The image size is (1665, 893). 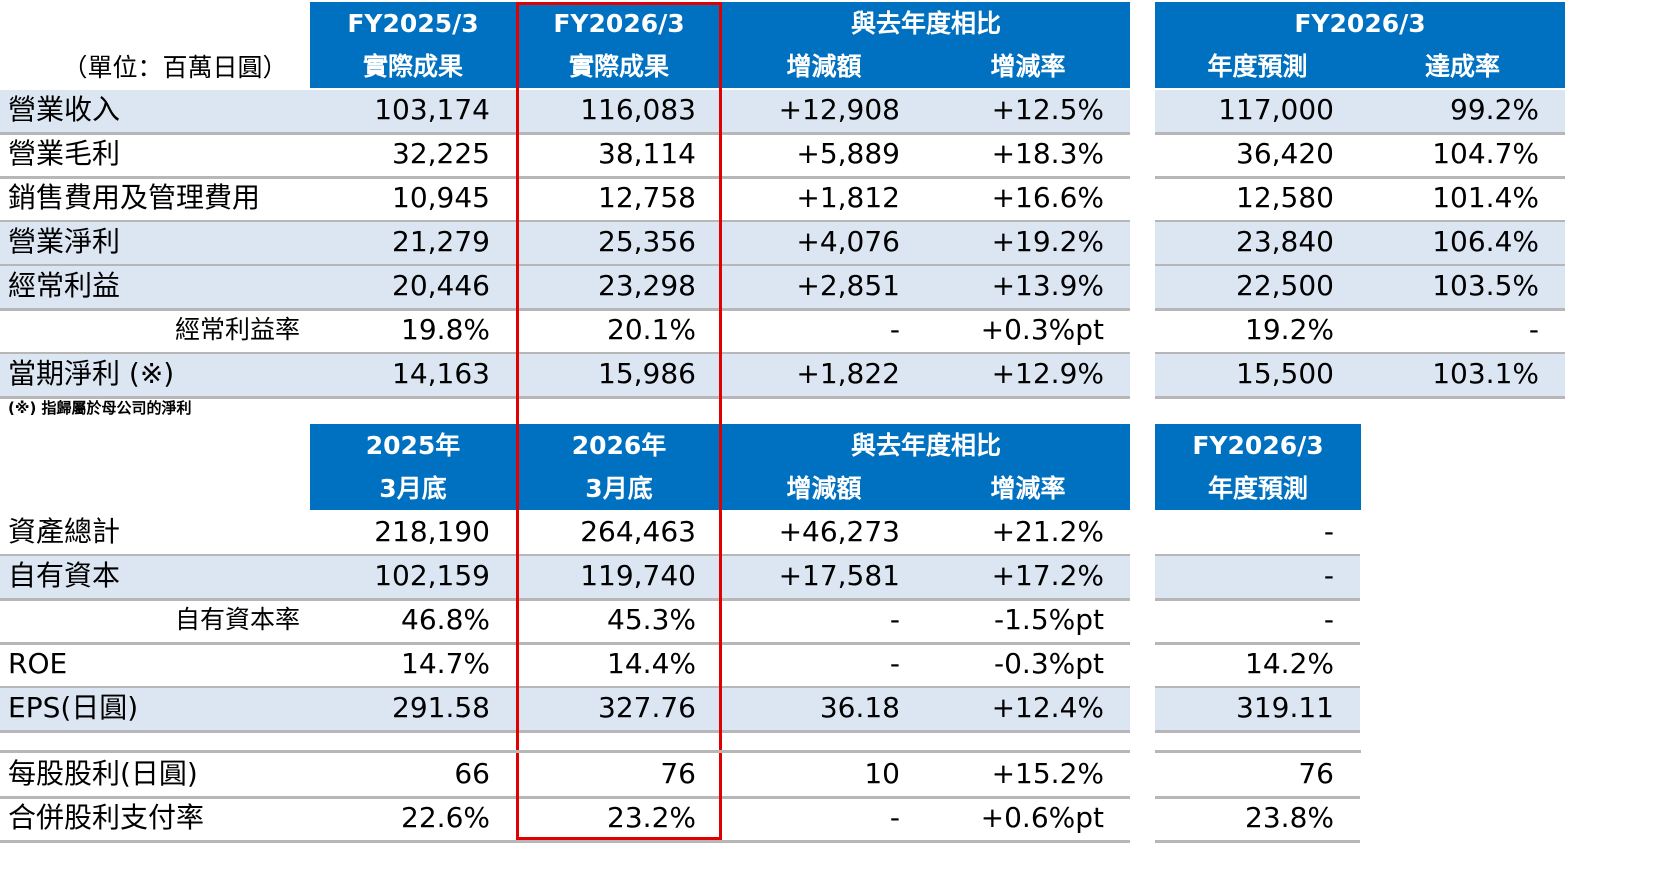 I want to click on t1-row-2-diff: +1,812, so click(x=848, y=197).